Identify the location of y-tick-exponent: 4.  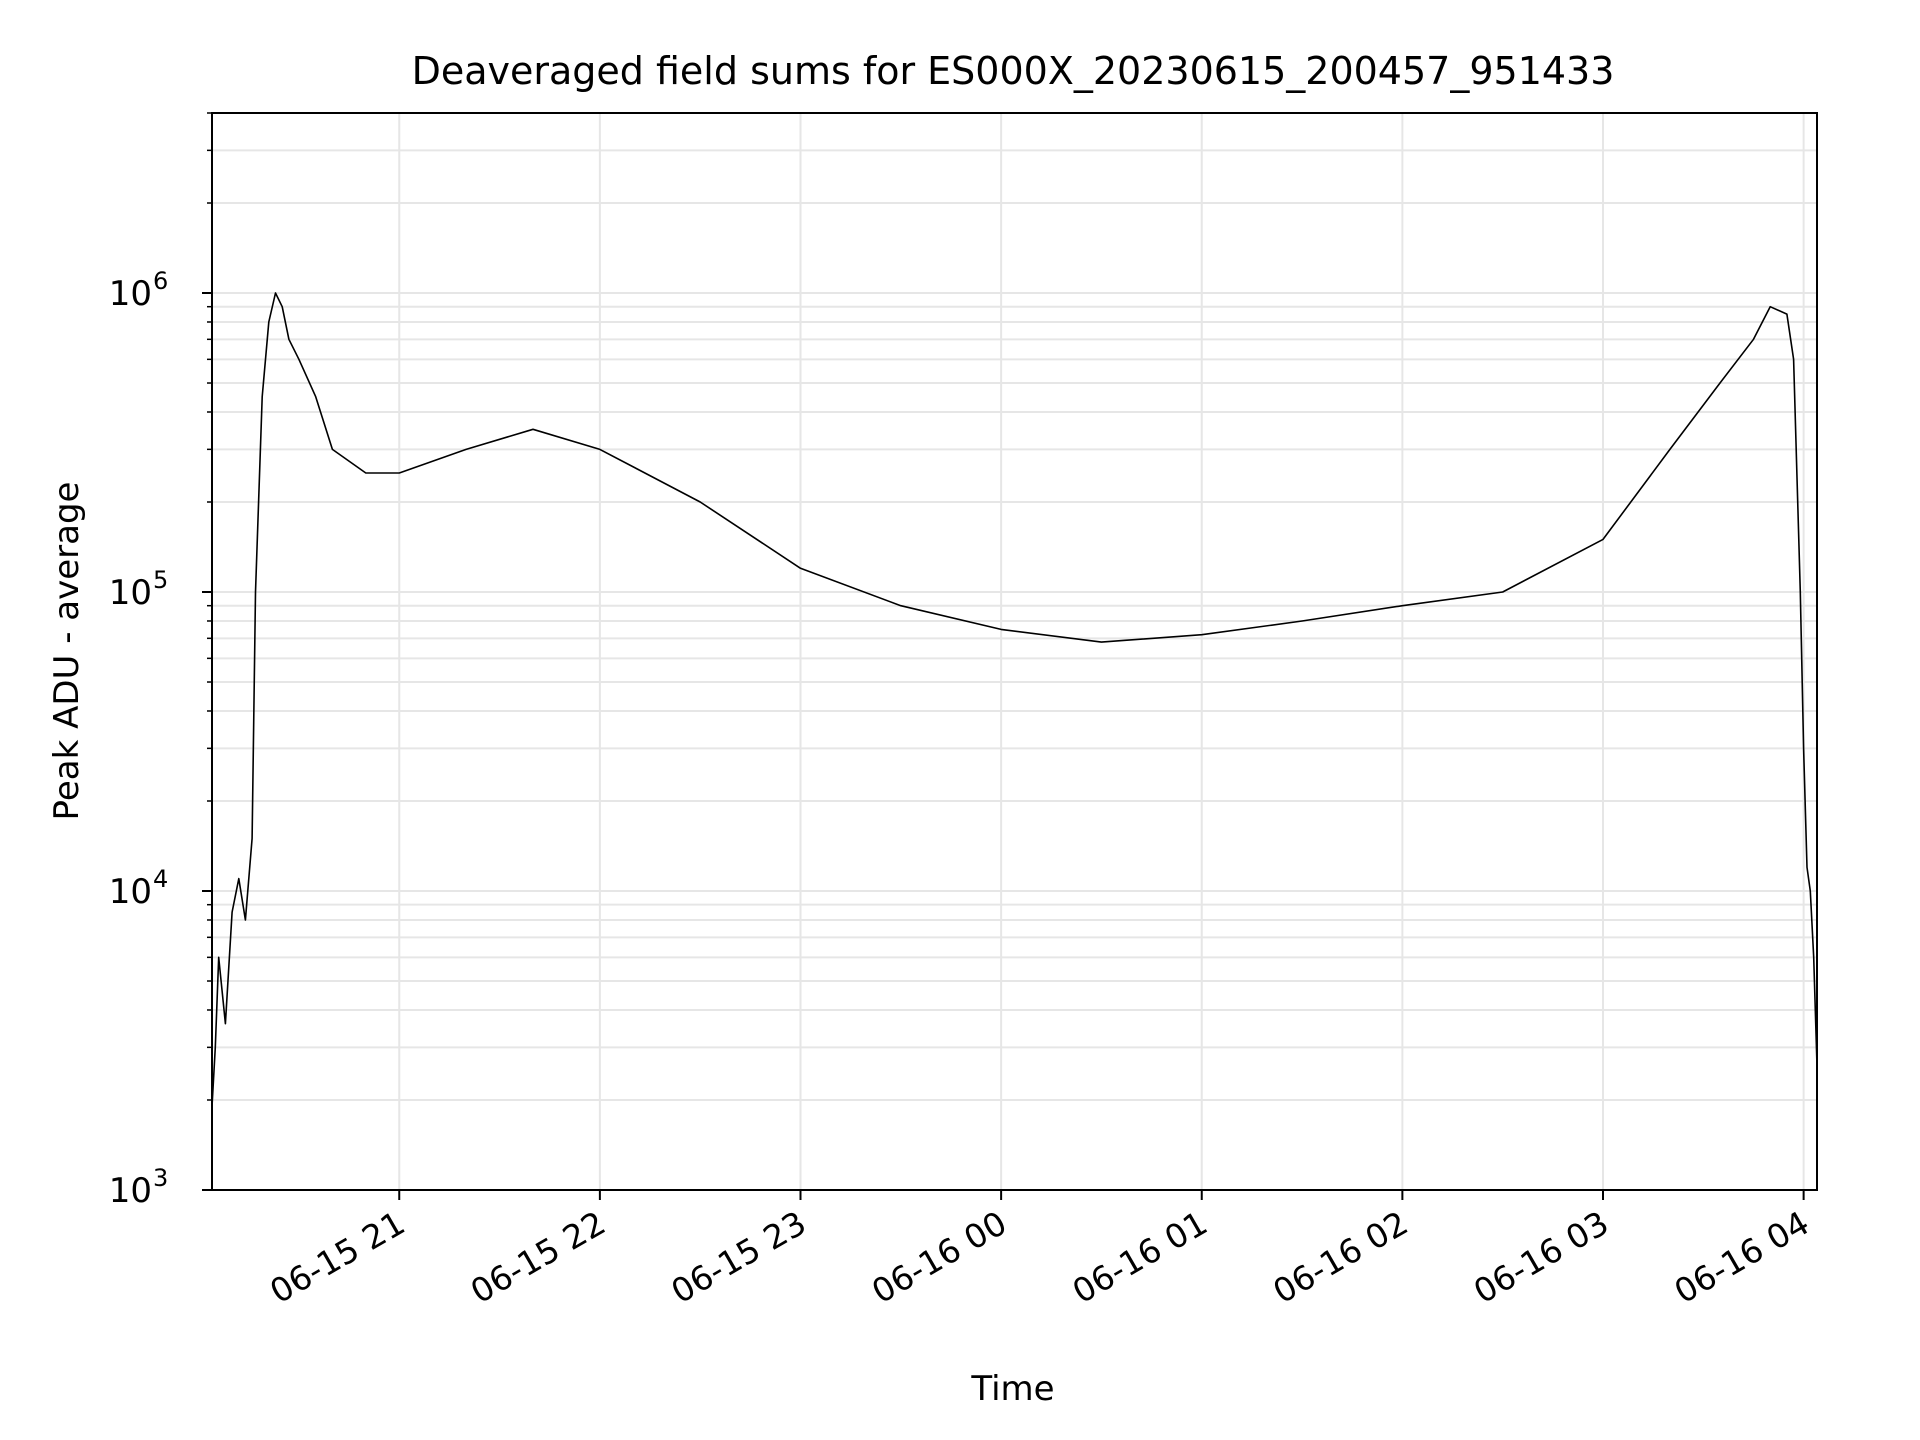
(160, 879).